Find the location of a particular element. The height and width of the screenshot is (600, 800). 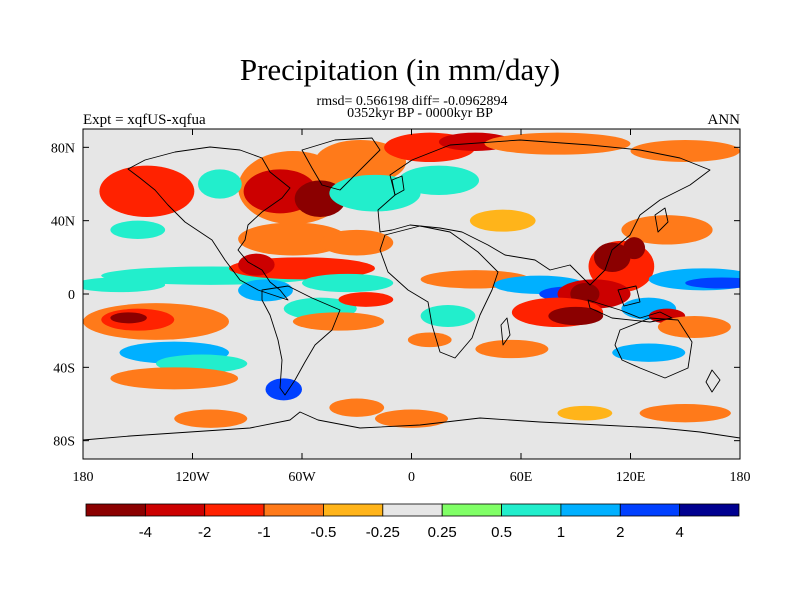

x-tick-label-3: 0 is located at coordinates (411, 477).